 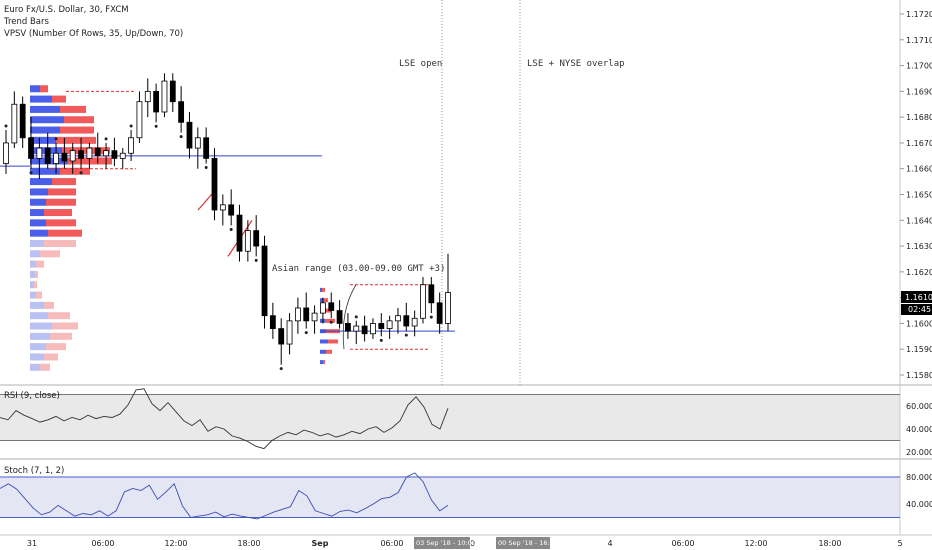 What do you see at coordinates (609, 543) in the screenshot?
I see `time-tick-label: 4` at bounding box center [609, 543].